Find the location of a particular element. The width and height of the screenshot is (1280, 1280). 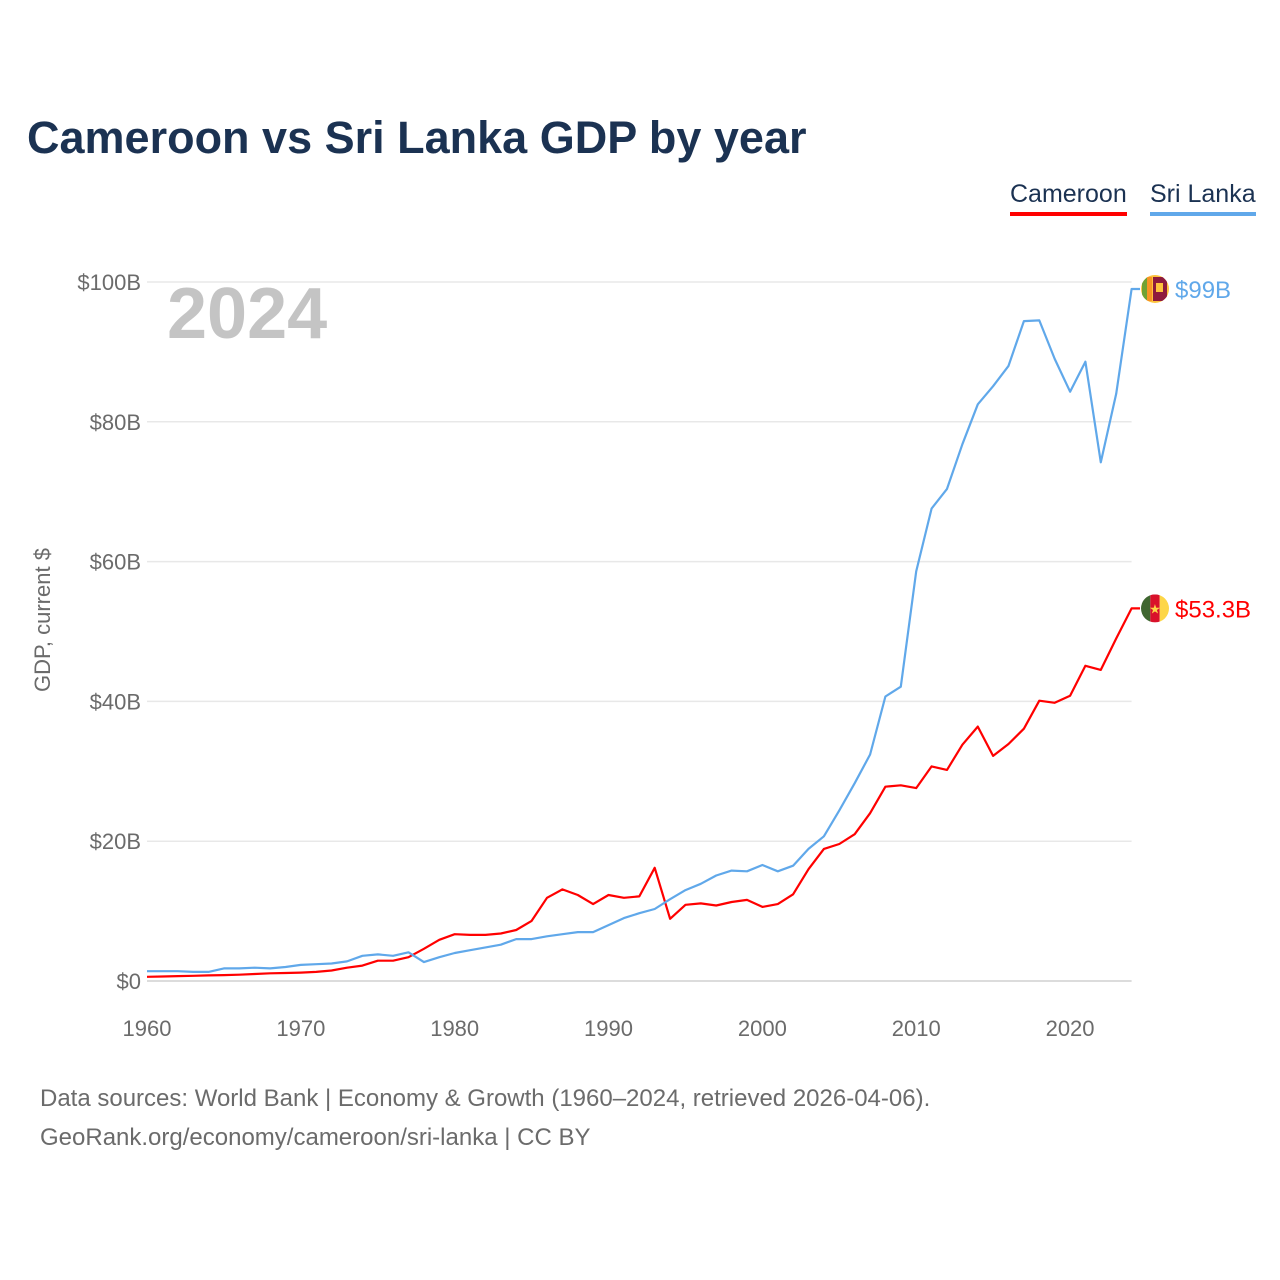

cameroon-flag-icon: ★ is located at coordinates (1155, 608).